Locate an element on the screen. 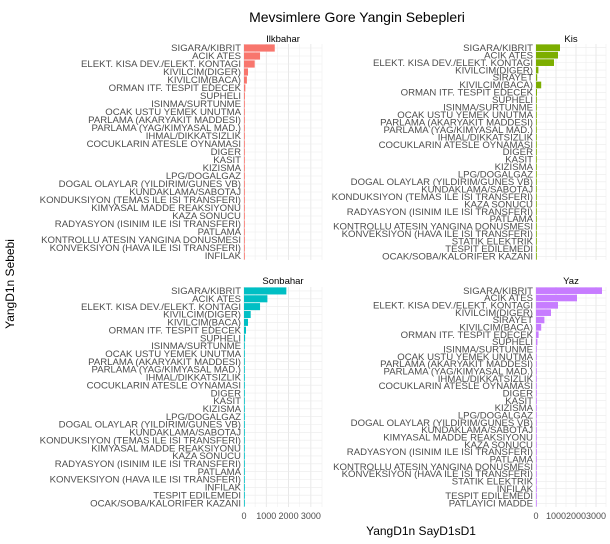 This screenshot has height=544, width=610. facet-strip-label: Kis is located at coordinates (570, 39).